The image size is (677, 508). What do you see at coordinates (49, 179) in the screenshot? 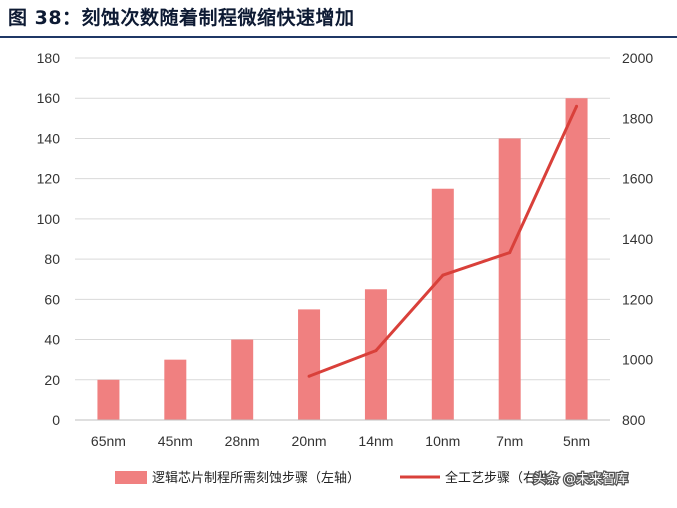
I see `y-left-tick-label: 120` at bounding box center [49, 179].